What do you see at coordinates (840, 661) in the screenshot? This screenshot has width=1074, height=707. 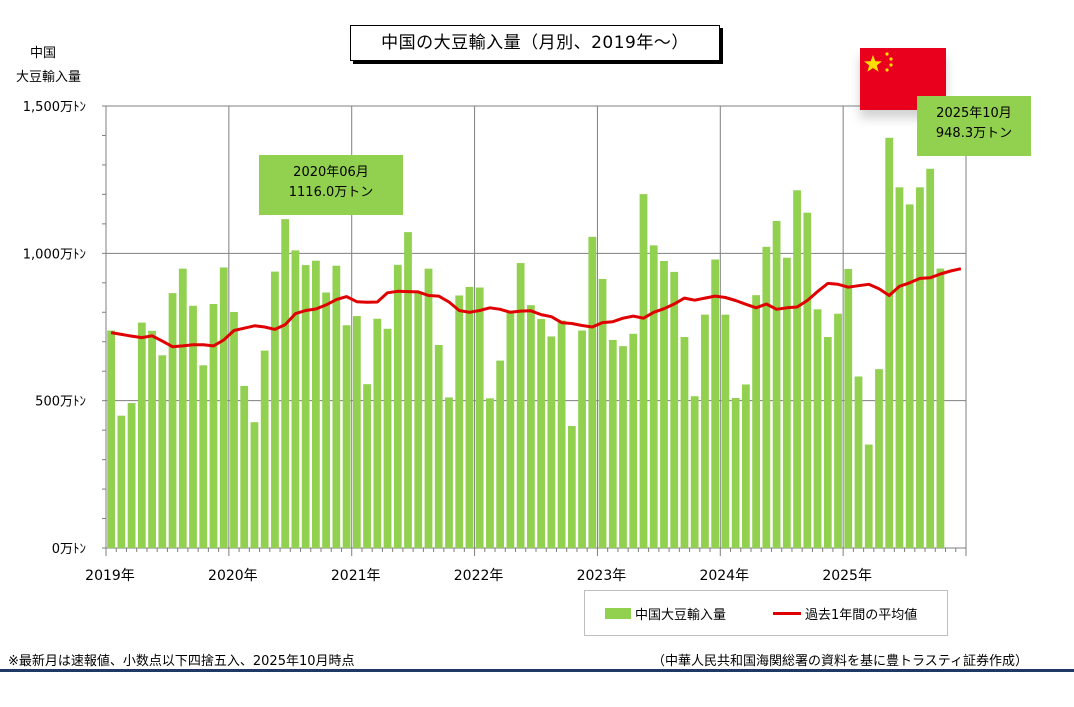 I see `source-note-right: （中華人民共和国海関総署の資料を基に豊トラスティ証券作成）` at bounding box center [840, 661].